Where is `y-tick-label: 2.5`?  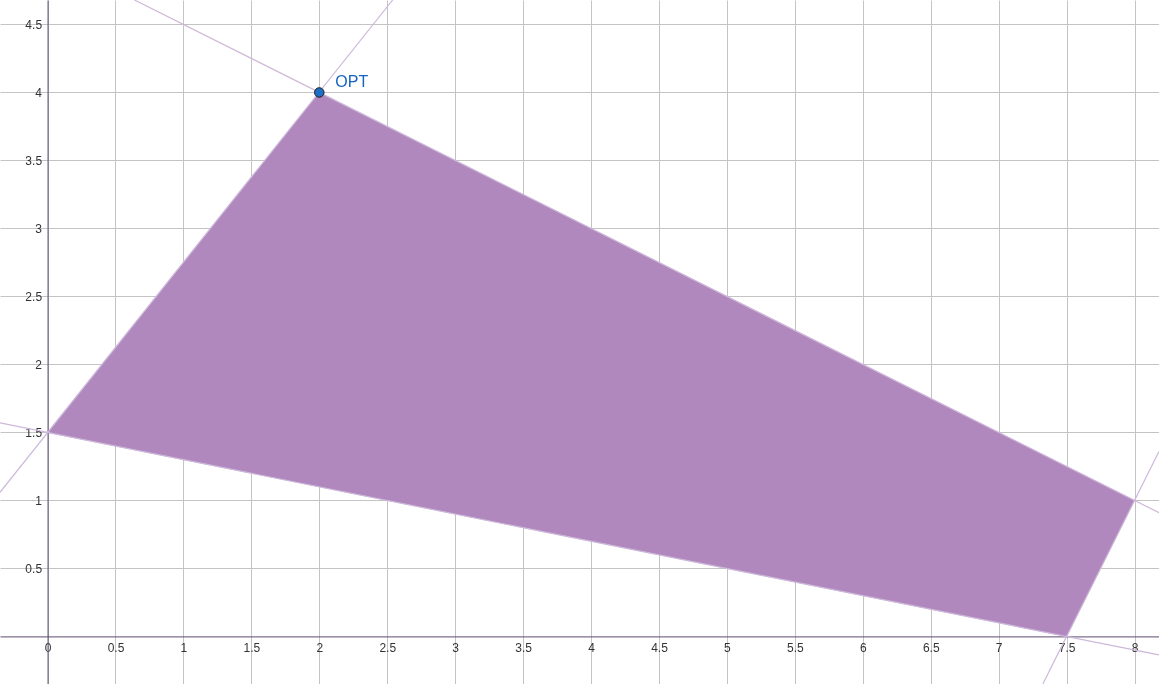
y-tick-label: 2.5 is located at coordinates (34, 296).